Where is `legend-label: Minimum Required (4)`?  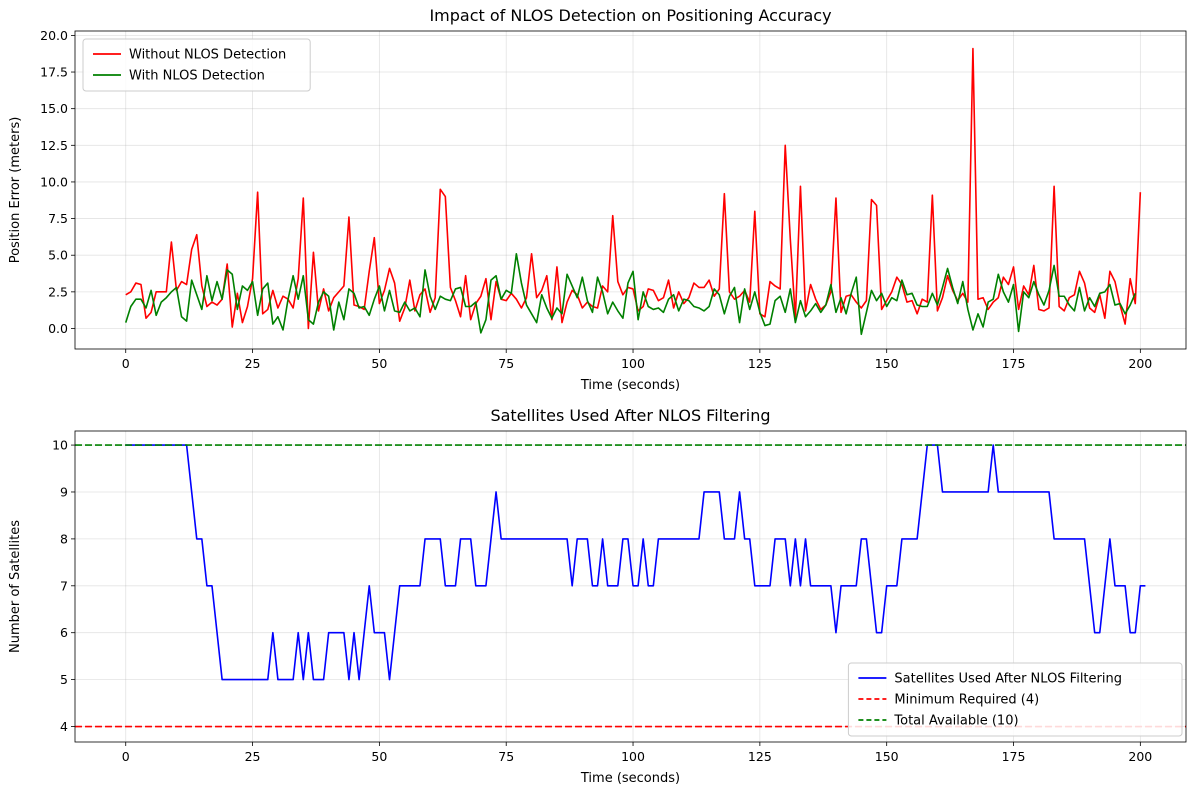
legend-label: Minimum Required (4) is located at coordinates (966, 700).